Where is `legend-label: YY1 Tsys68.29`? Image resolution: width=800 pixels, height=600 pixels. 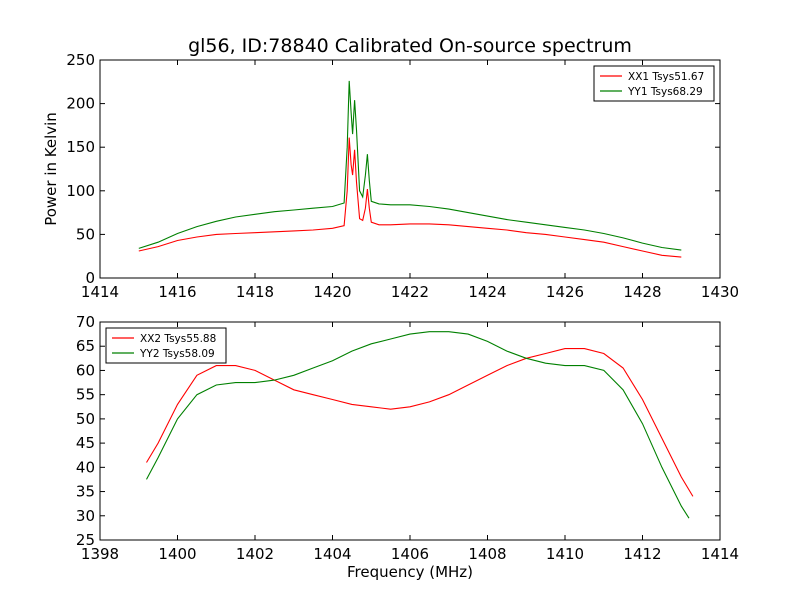
legend-label: YY1 Tsys68.29 is located at coordinates (665, 92).